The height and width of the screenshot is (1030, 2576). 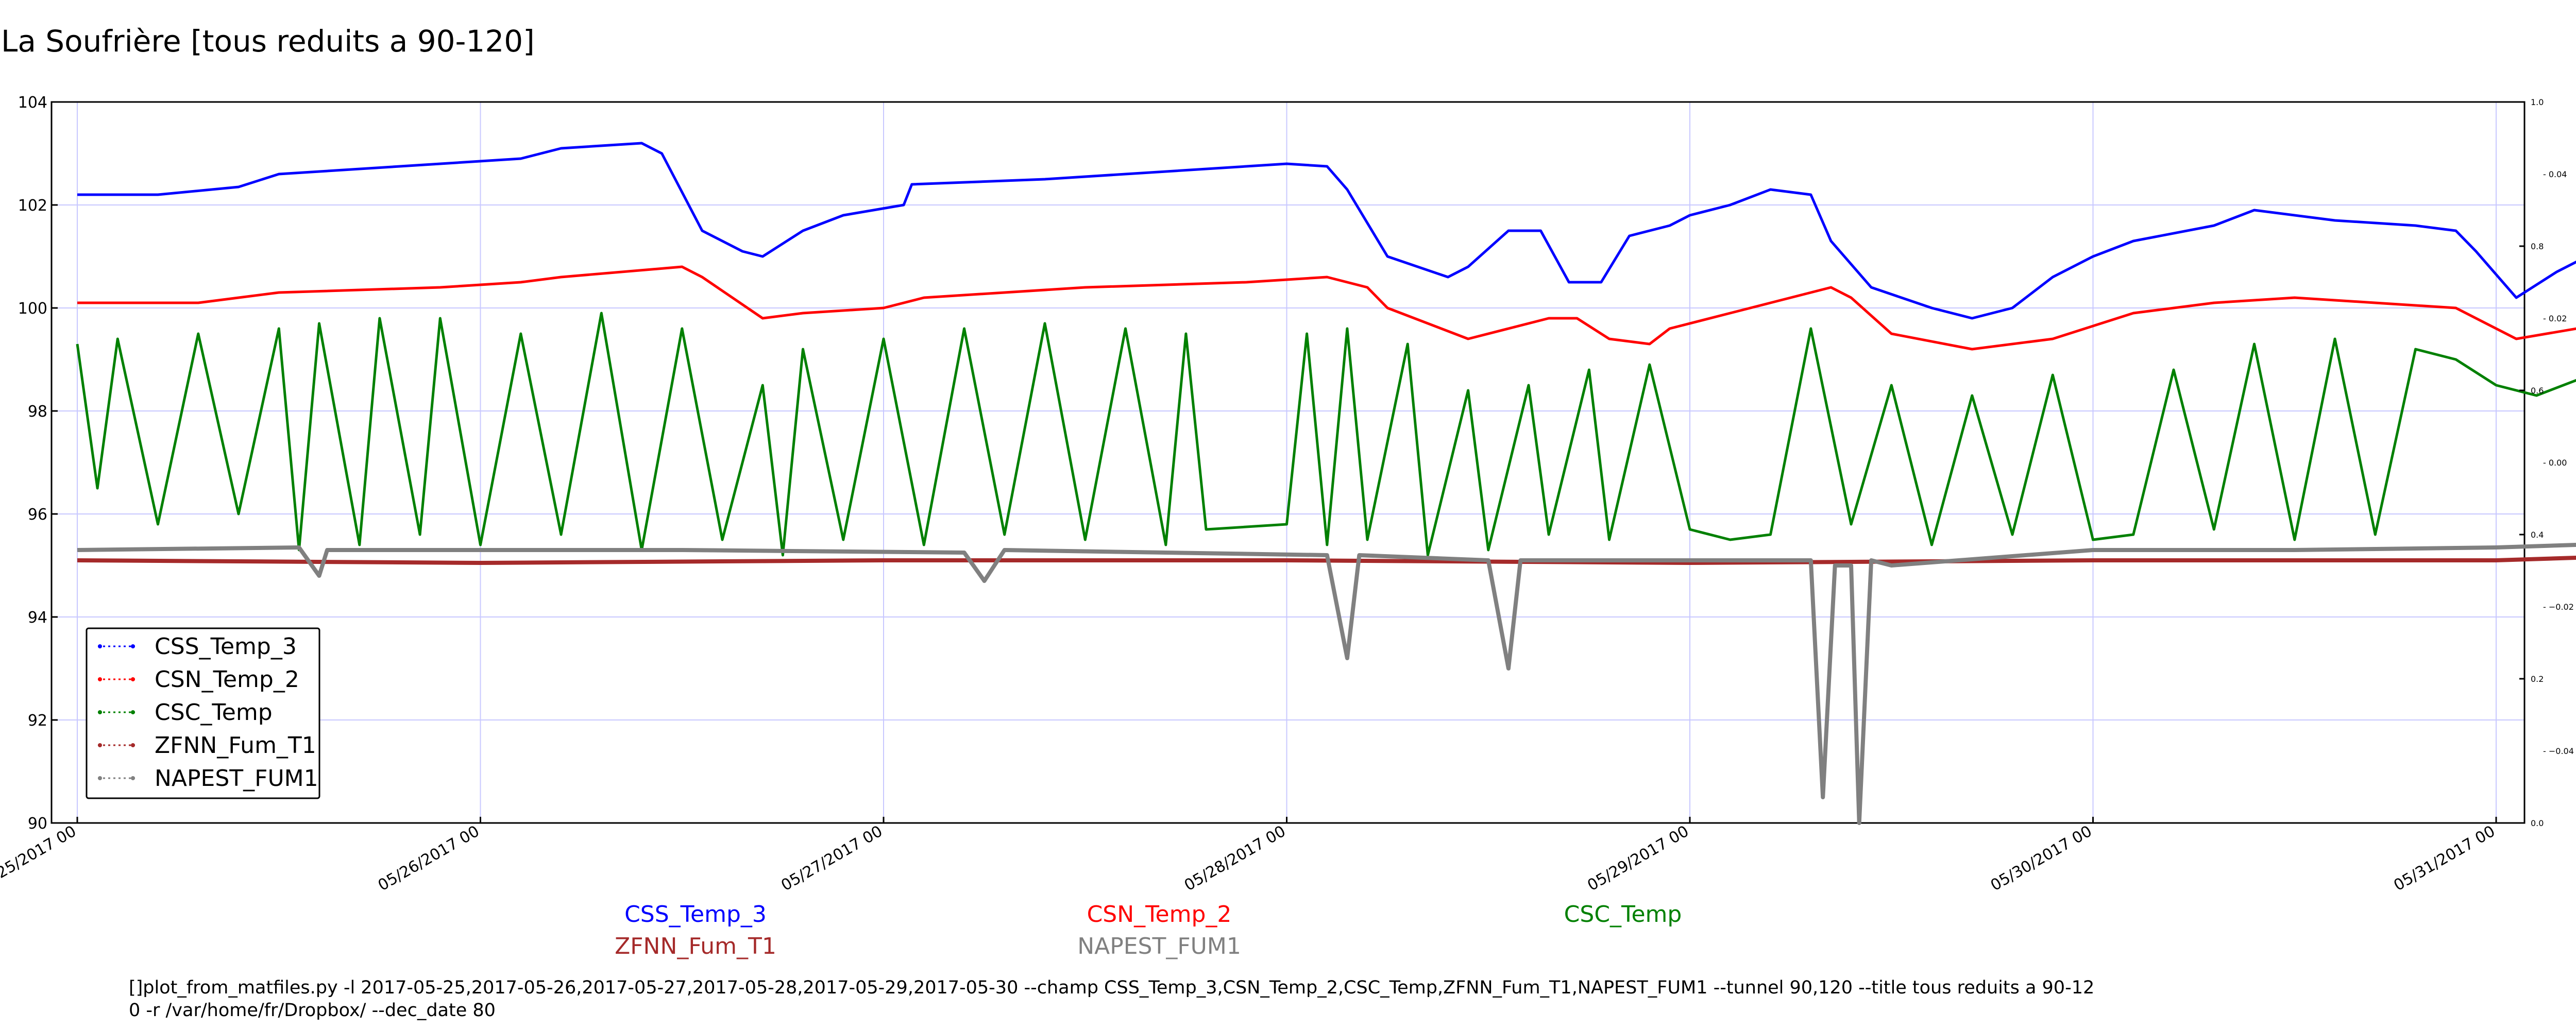 What do you see at coordinates (37, 618) in the screenshot?
I see `y-tick-label: 94` at bounding box center [37, 618].